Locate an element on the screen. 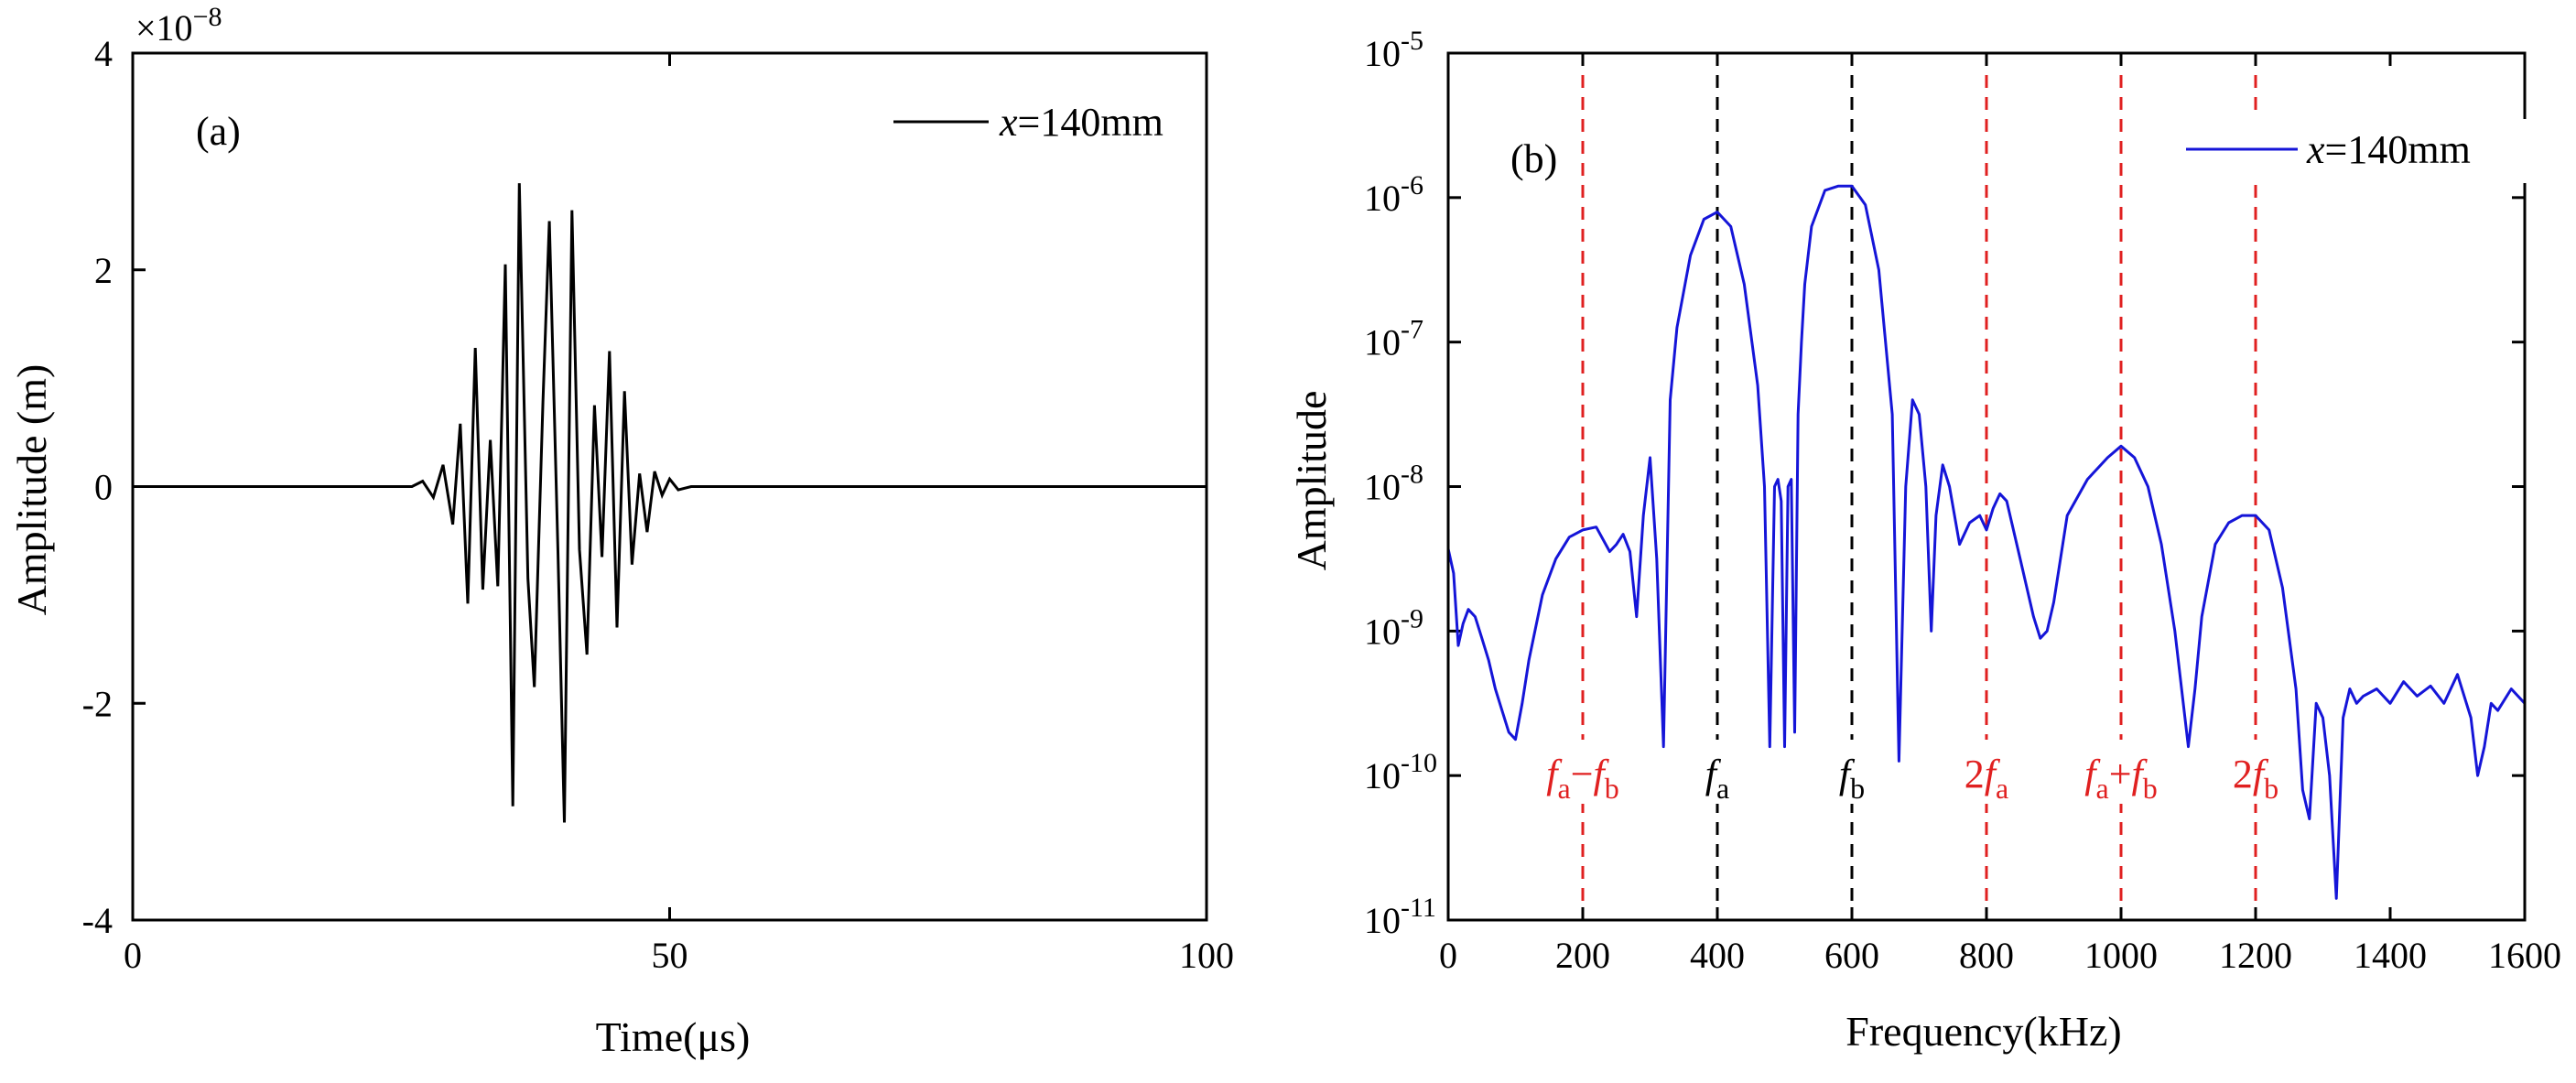 This screenshot has height=1083, width=2576. panel-a-x-tick-label: 100 is located at coordinates (1207, 956).